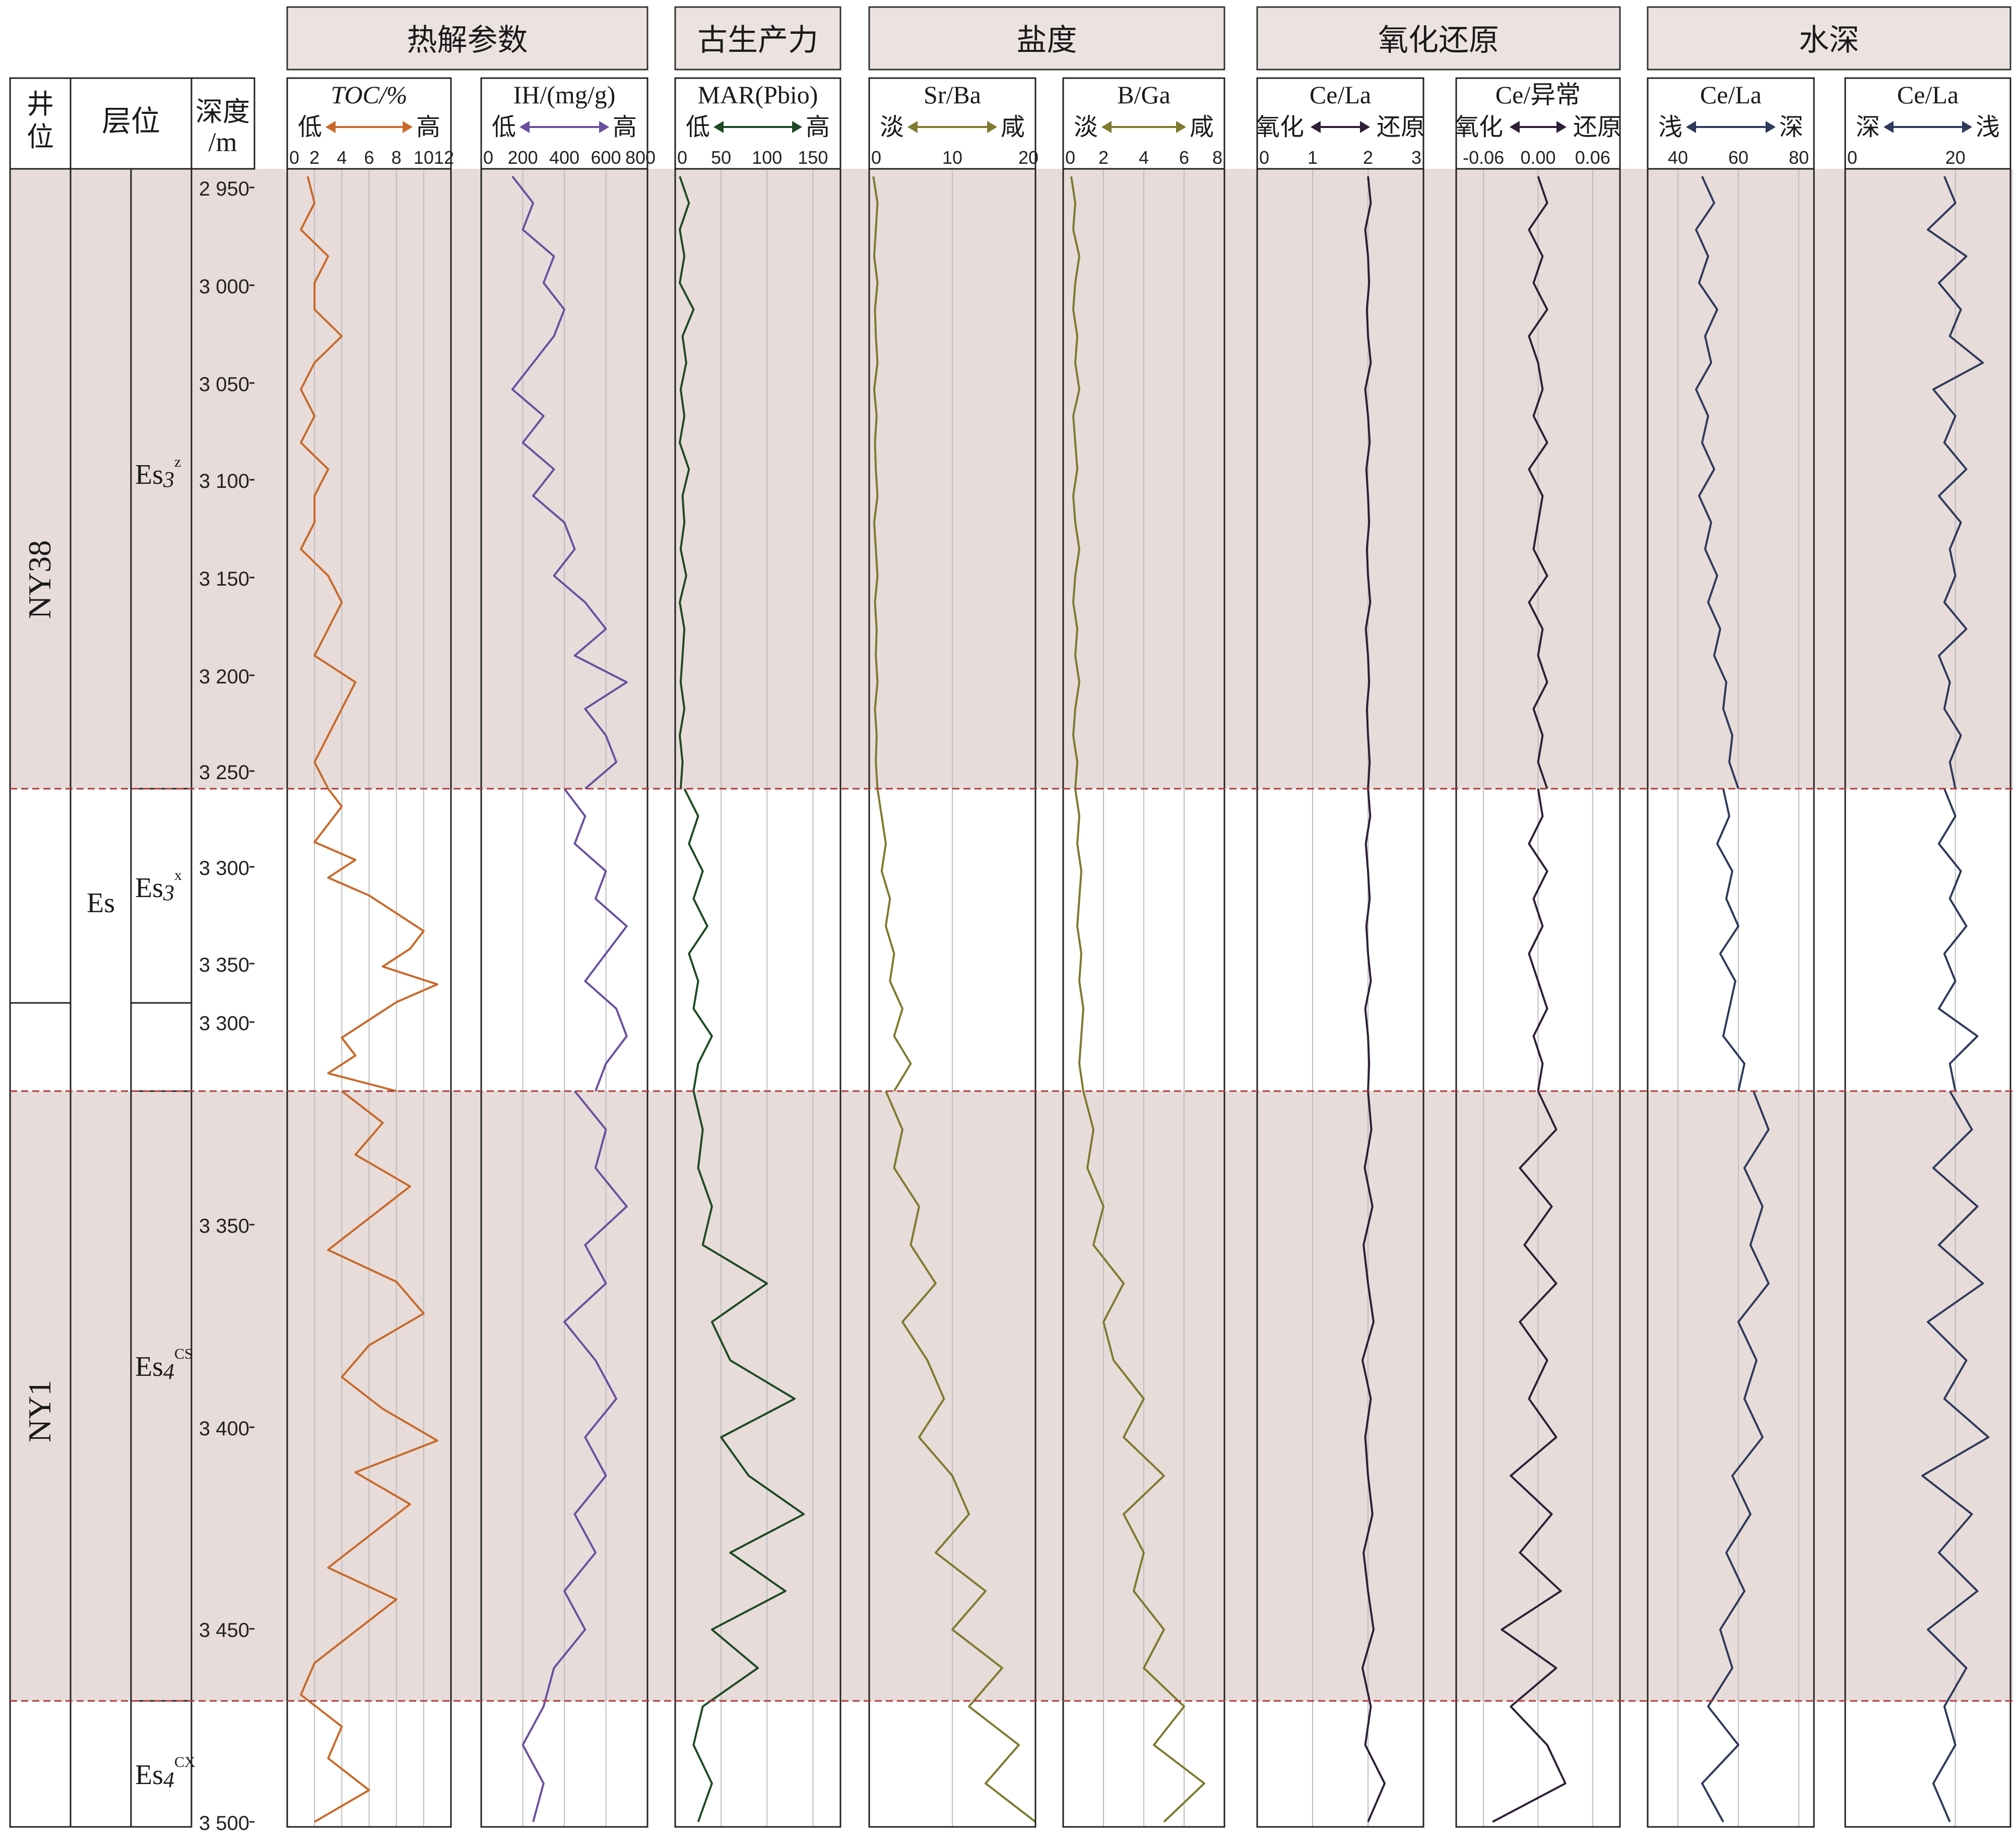  What do you see at coordinates (224, 773) in the screenshot?
I see `depth-label: 3 250` at bounding box center [224, 773].